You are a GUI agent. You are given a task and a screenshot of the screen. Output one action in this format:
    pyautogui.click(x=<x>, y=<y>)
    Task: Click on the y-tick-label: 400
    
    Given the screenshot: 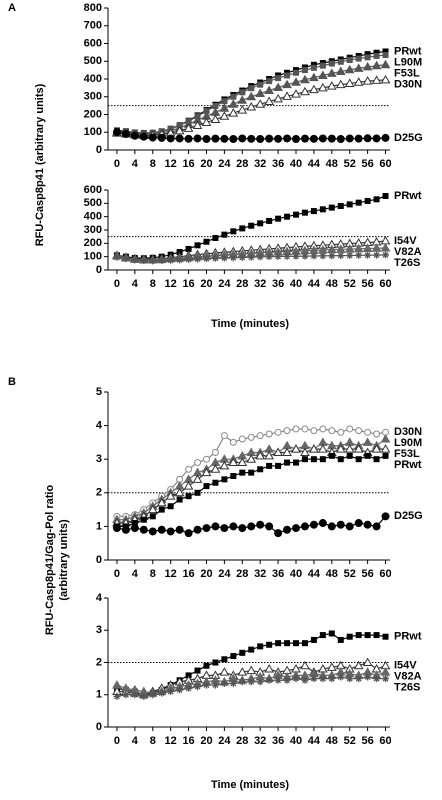 What is the action you would take?
    pyautogui.click(x=93, y=79)
    